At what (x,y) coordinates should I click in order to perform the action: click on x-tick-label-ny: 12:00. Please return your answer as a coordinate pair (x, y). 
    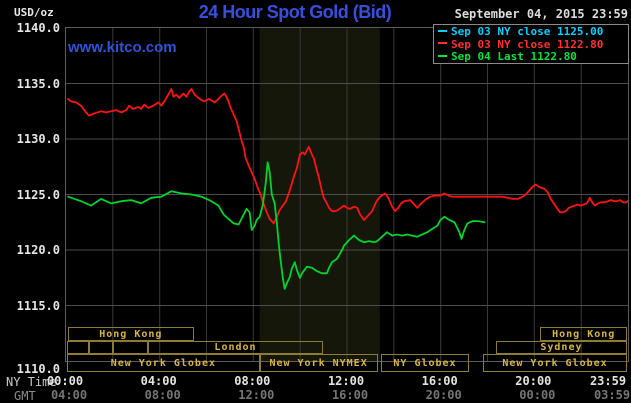
    Looking at the image, I should click on (346, 381).